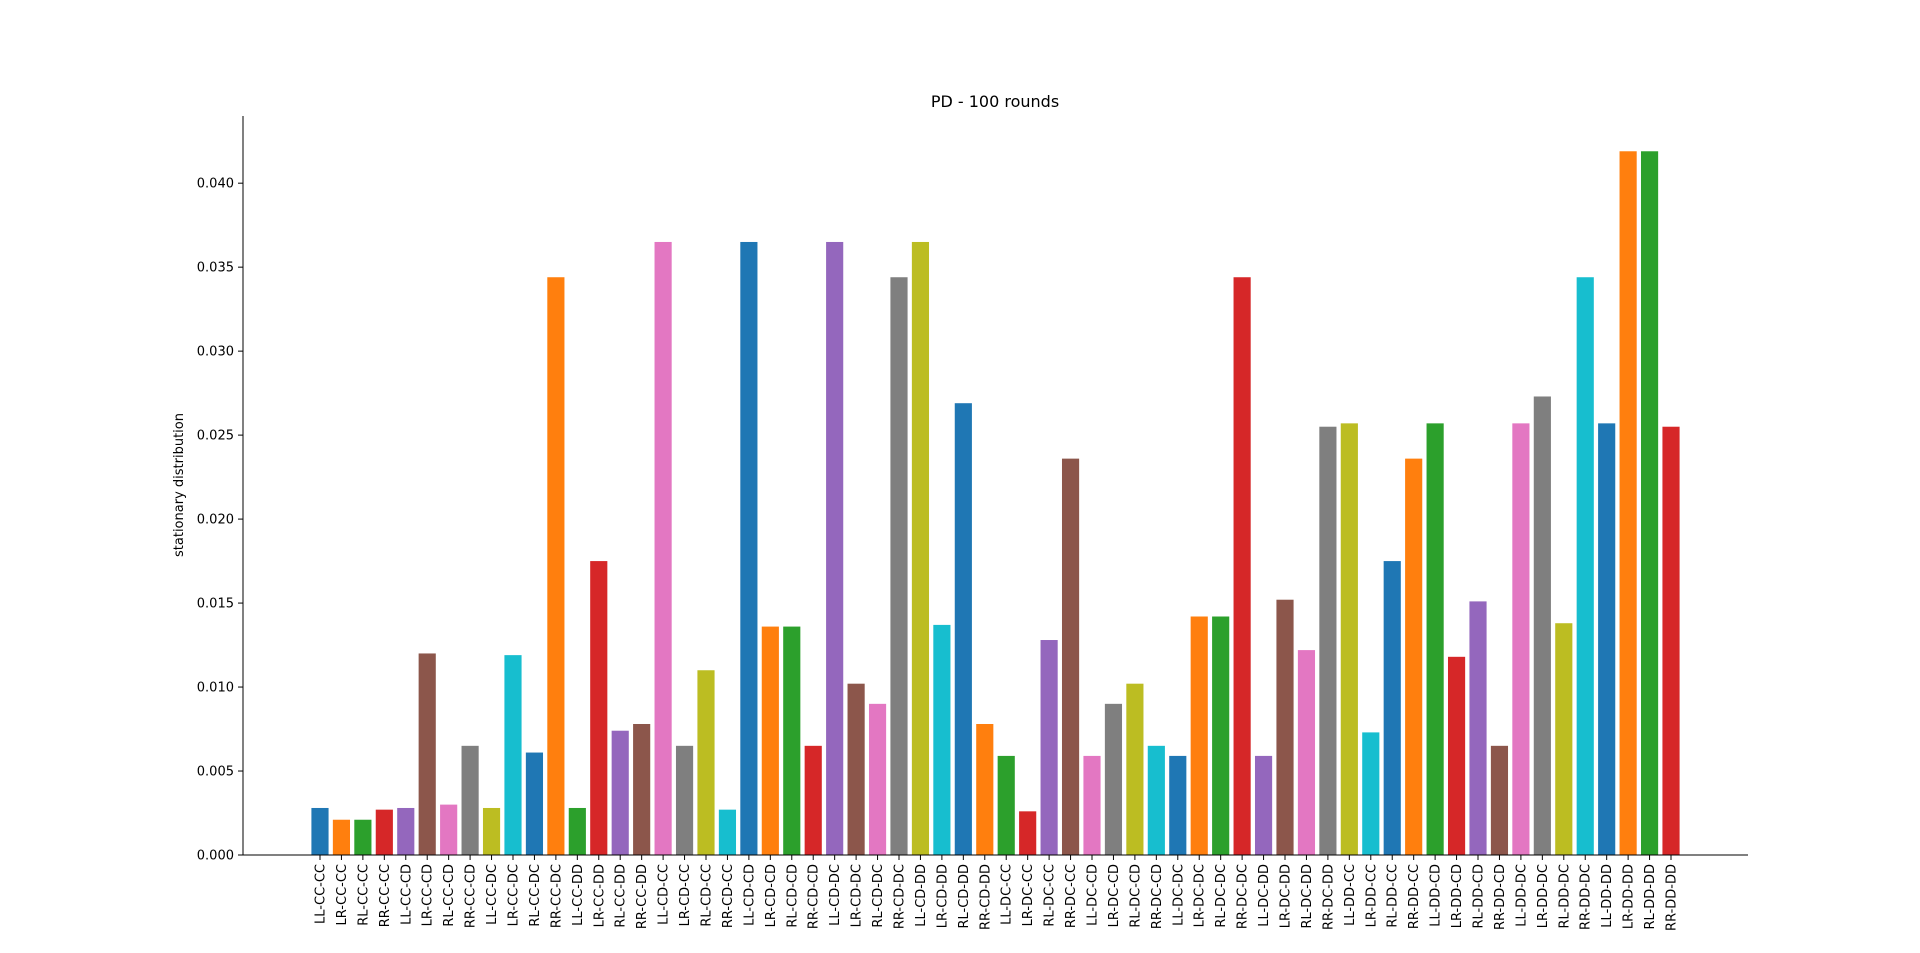 The image size is (1920, 953). Describe the element at coordinates (663, 548) in the screenshot. I see `bar-ll-cd-cc` at that location.